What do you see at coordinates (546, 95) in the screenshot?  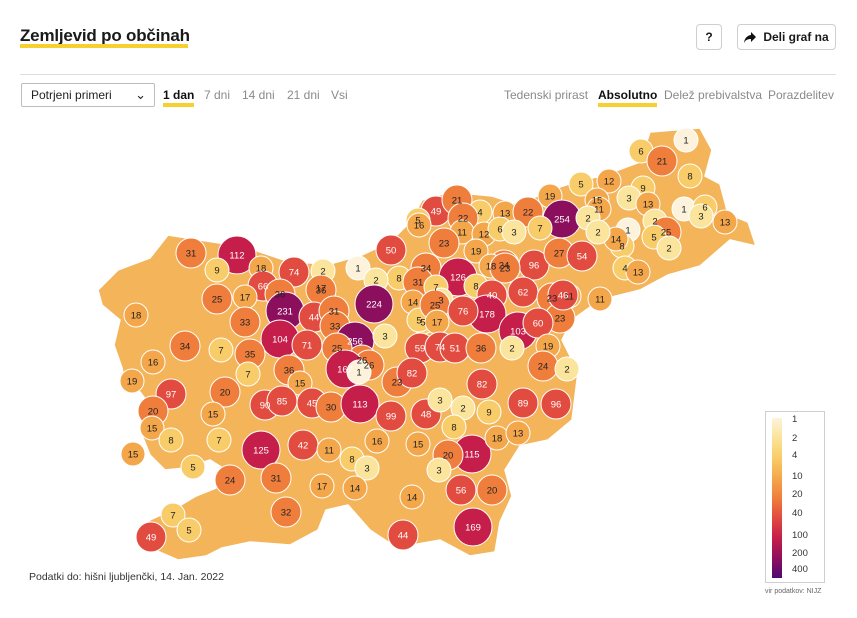 I see `mode-weekly-growth: Tedenski prirast` at bounding box center [546, 95].